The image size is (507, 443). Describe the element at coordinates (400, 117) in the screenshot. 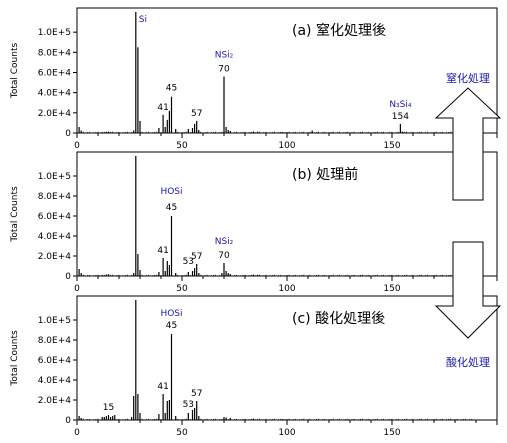

I see `peak-annotation: 154` at that location.